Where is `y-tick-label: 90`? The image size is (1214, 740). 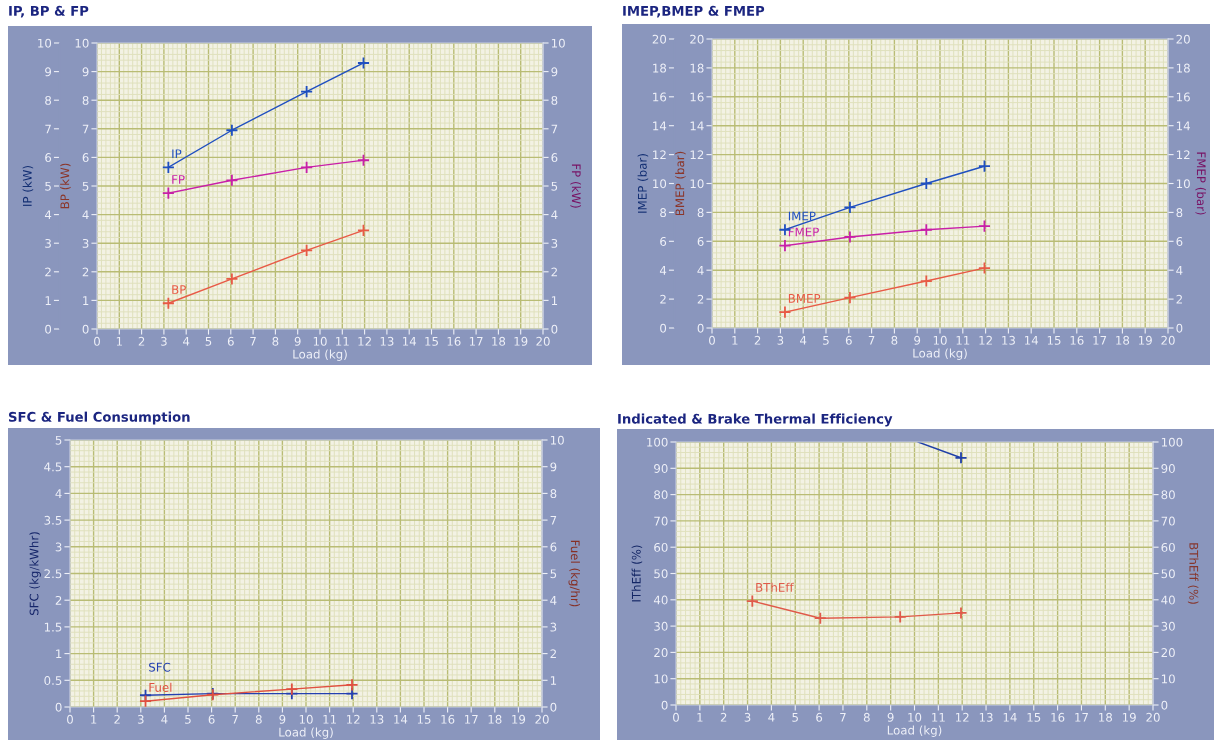 y-tick-label: 90 is located at coordinates (661, 468).